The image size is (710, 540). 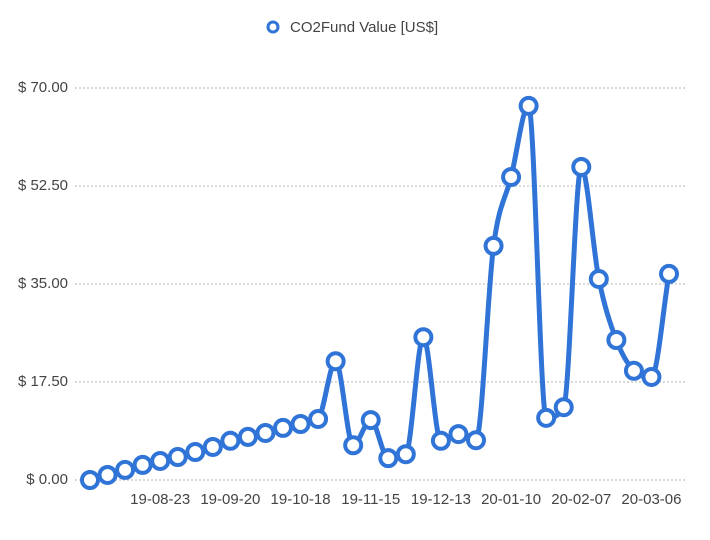 I want to click on y-tick-label: $ 0.00, so click(x=47, y=479).